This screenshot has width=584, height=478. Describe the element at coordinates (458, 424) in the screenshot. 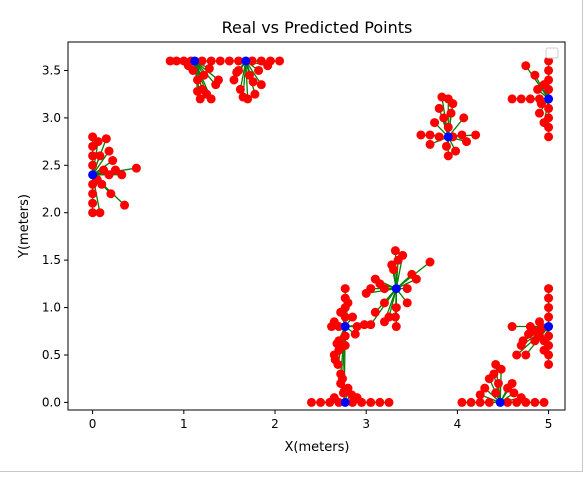

I see `x-tick-label: 4` at that location.